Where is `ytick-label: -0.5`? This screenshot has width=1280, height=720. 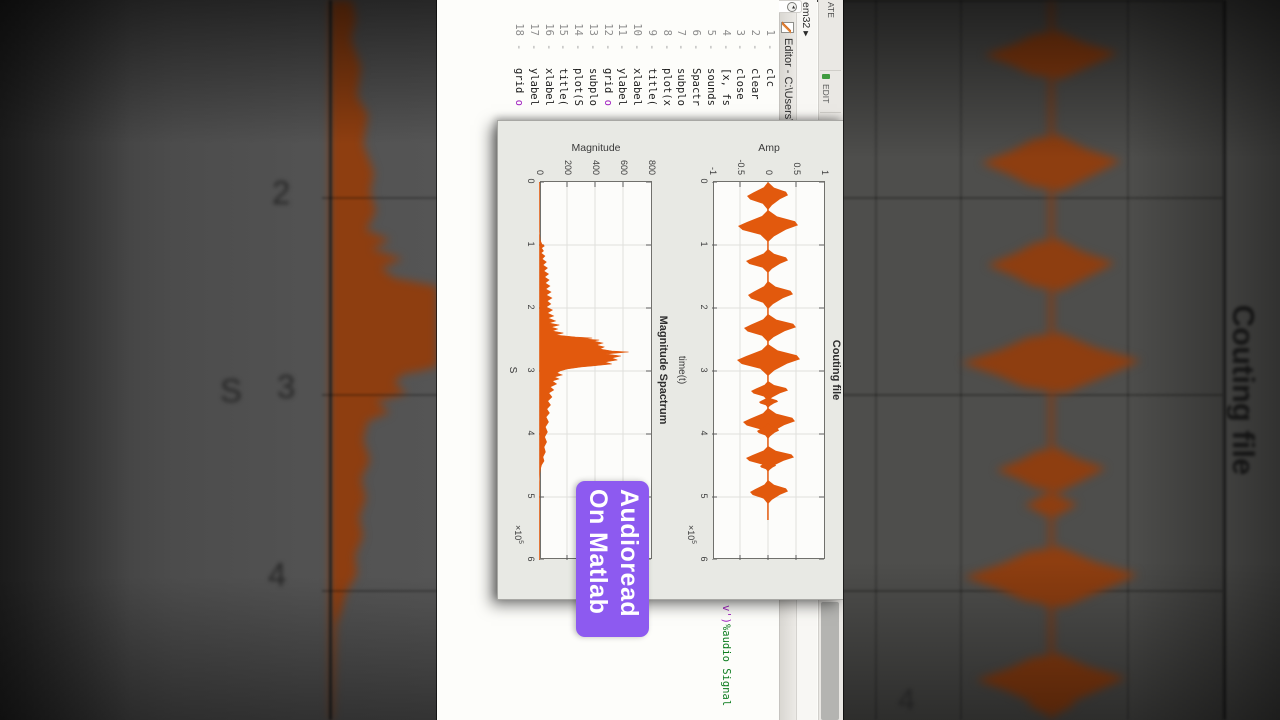
ytick-label: -0.5 is located at coordinates (741, 167).